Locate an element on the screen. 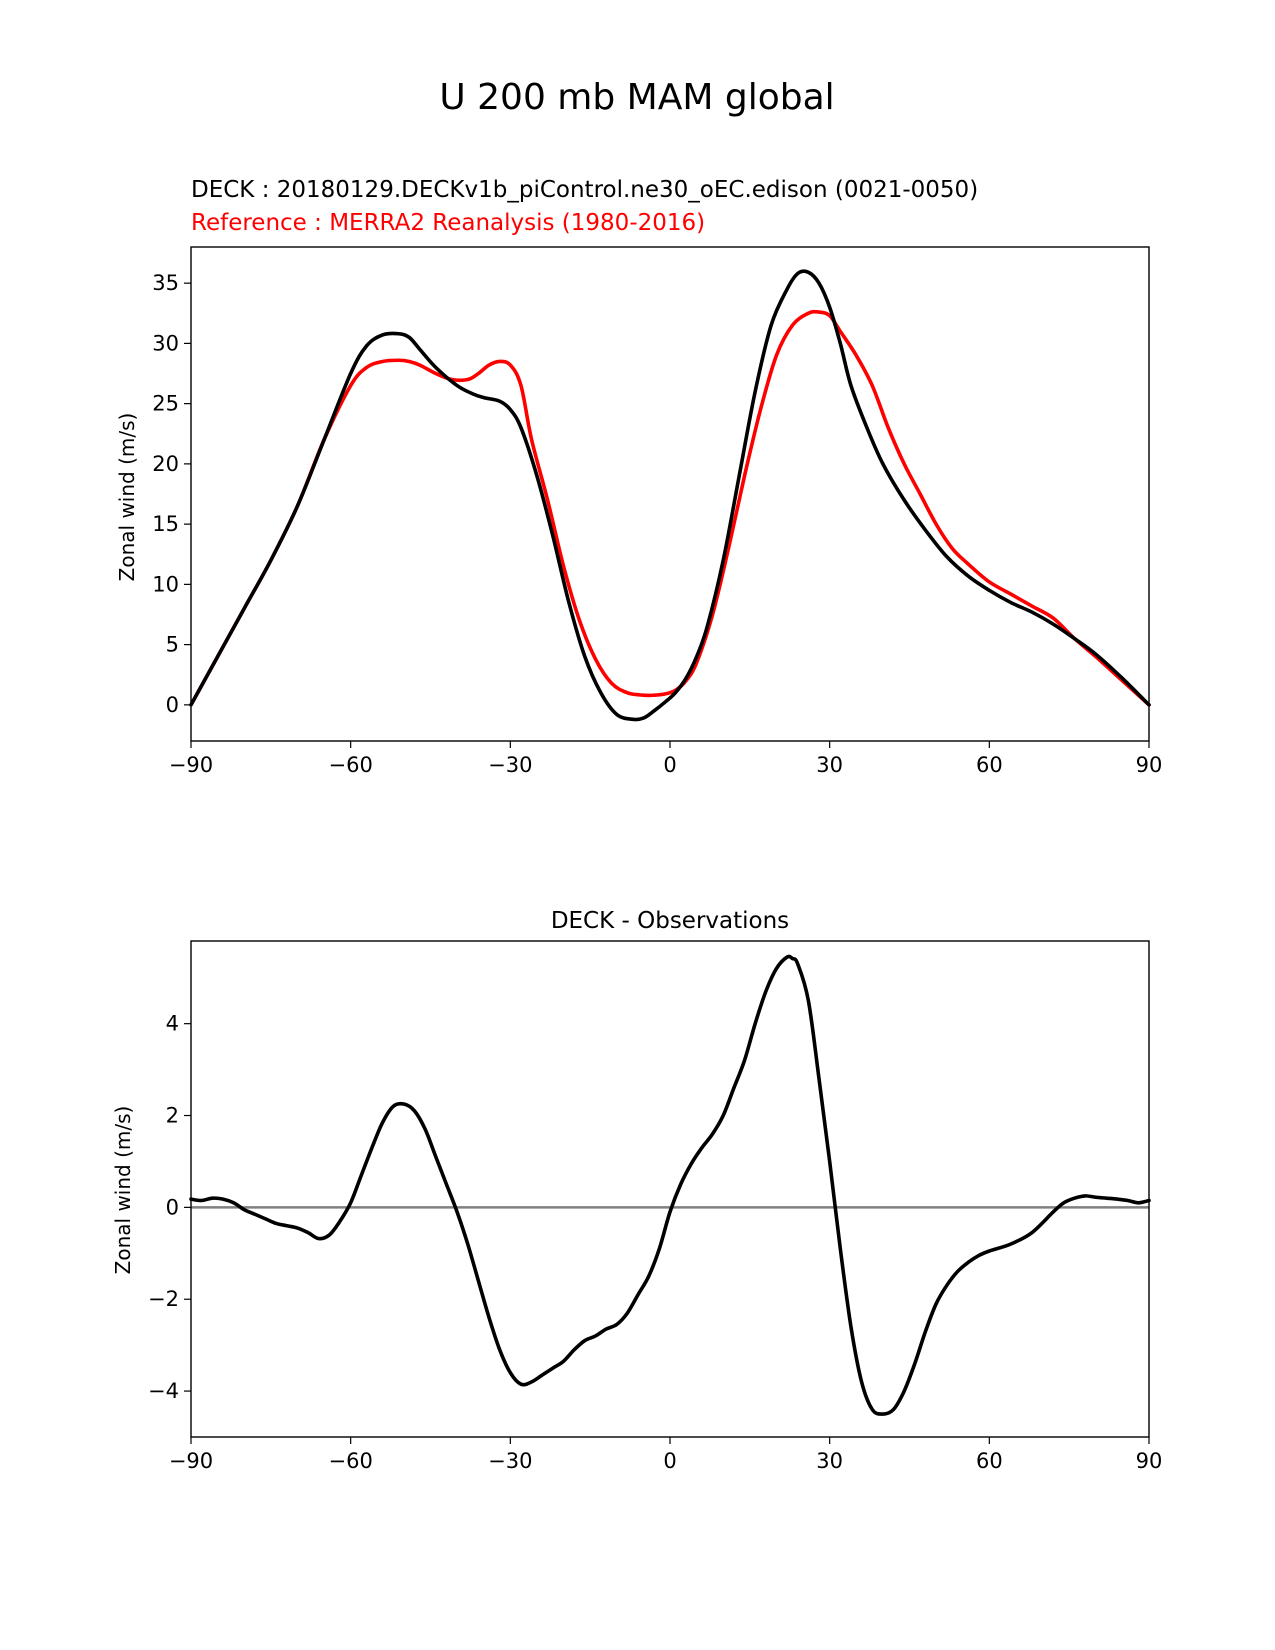 This screenshot has width=1275, height=1650. top-y-tick-label: 35 is located at coordinates (165, 283).